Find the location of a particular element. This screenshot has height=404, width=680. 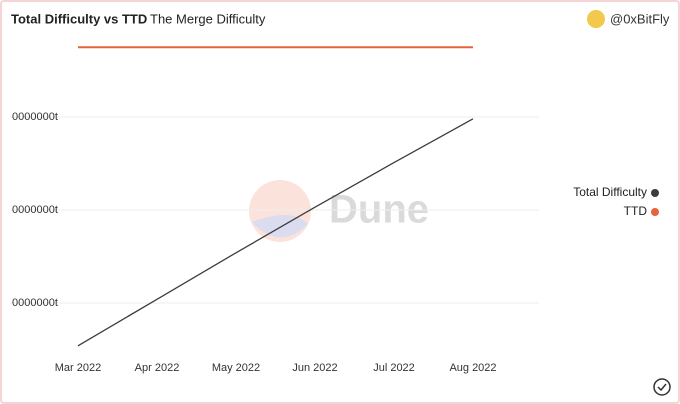

legend-label: TTD is located at coordinates (636, 211).